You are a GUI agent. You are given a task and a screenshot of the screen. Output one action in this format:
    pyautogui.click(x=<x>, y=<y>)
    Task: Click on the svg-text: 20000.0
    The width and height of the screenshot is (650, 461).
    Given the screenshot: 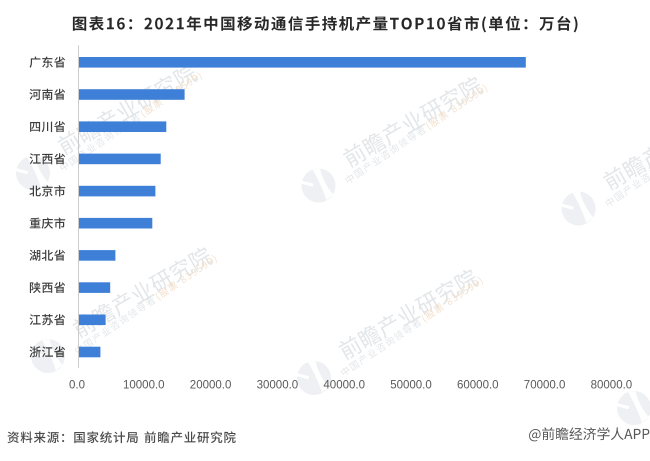 What is the action you would take?
    pyautogui.click(x=211, y=386)
    